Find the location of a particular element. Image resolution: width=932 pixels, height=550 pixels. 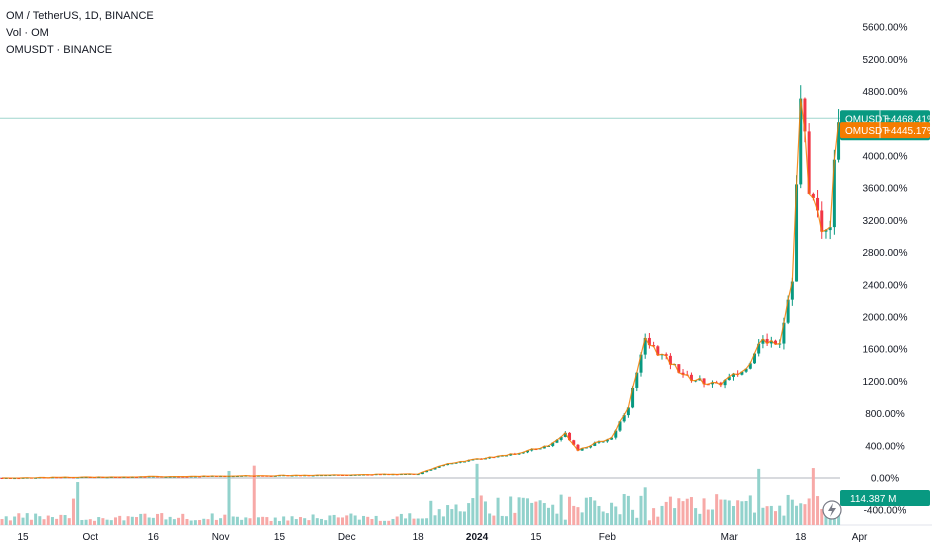

compare-tag is located at coordinates (885, 130).